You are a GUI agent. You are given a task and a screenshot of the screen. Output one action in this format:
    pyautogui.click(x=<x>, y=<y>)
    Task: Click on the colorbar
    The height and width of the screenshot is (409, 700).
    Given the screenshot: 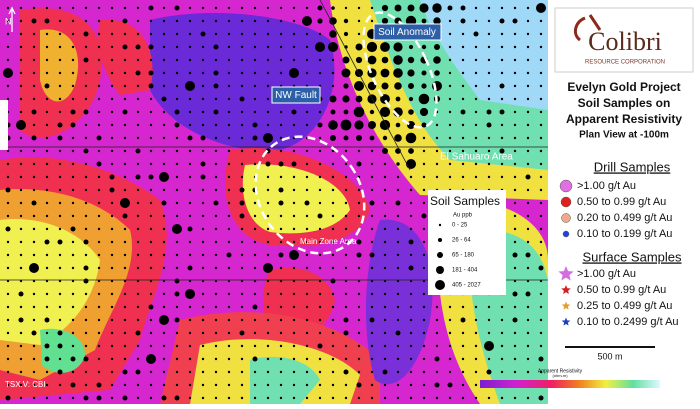 What is the action you would take?
    pyautogui.click(x=570, y=384)
    